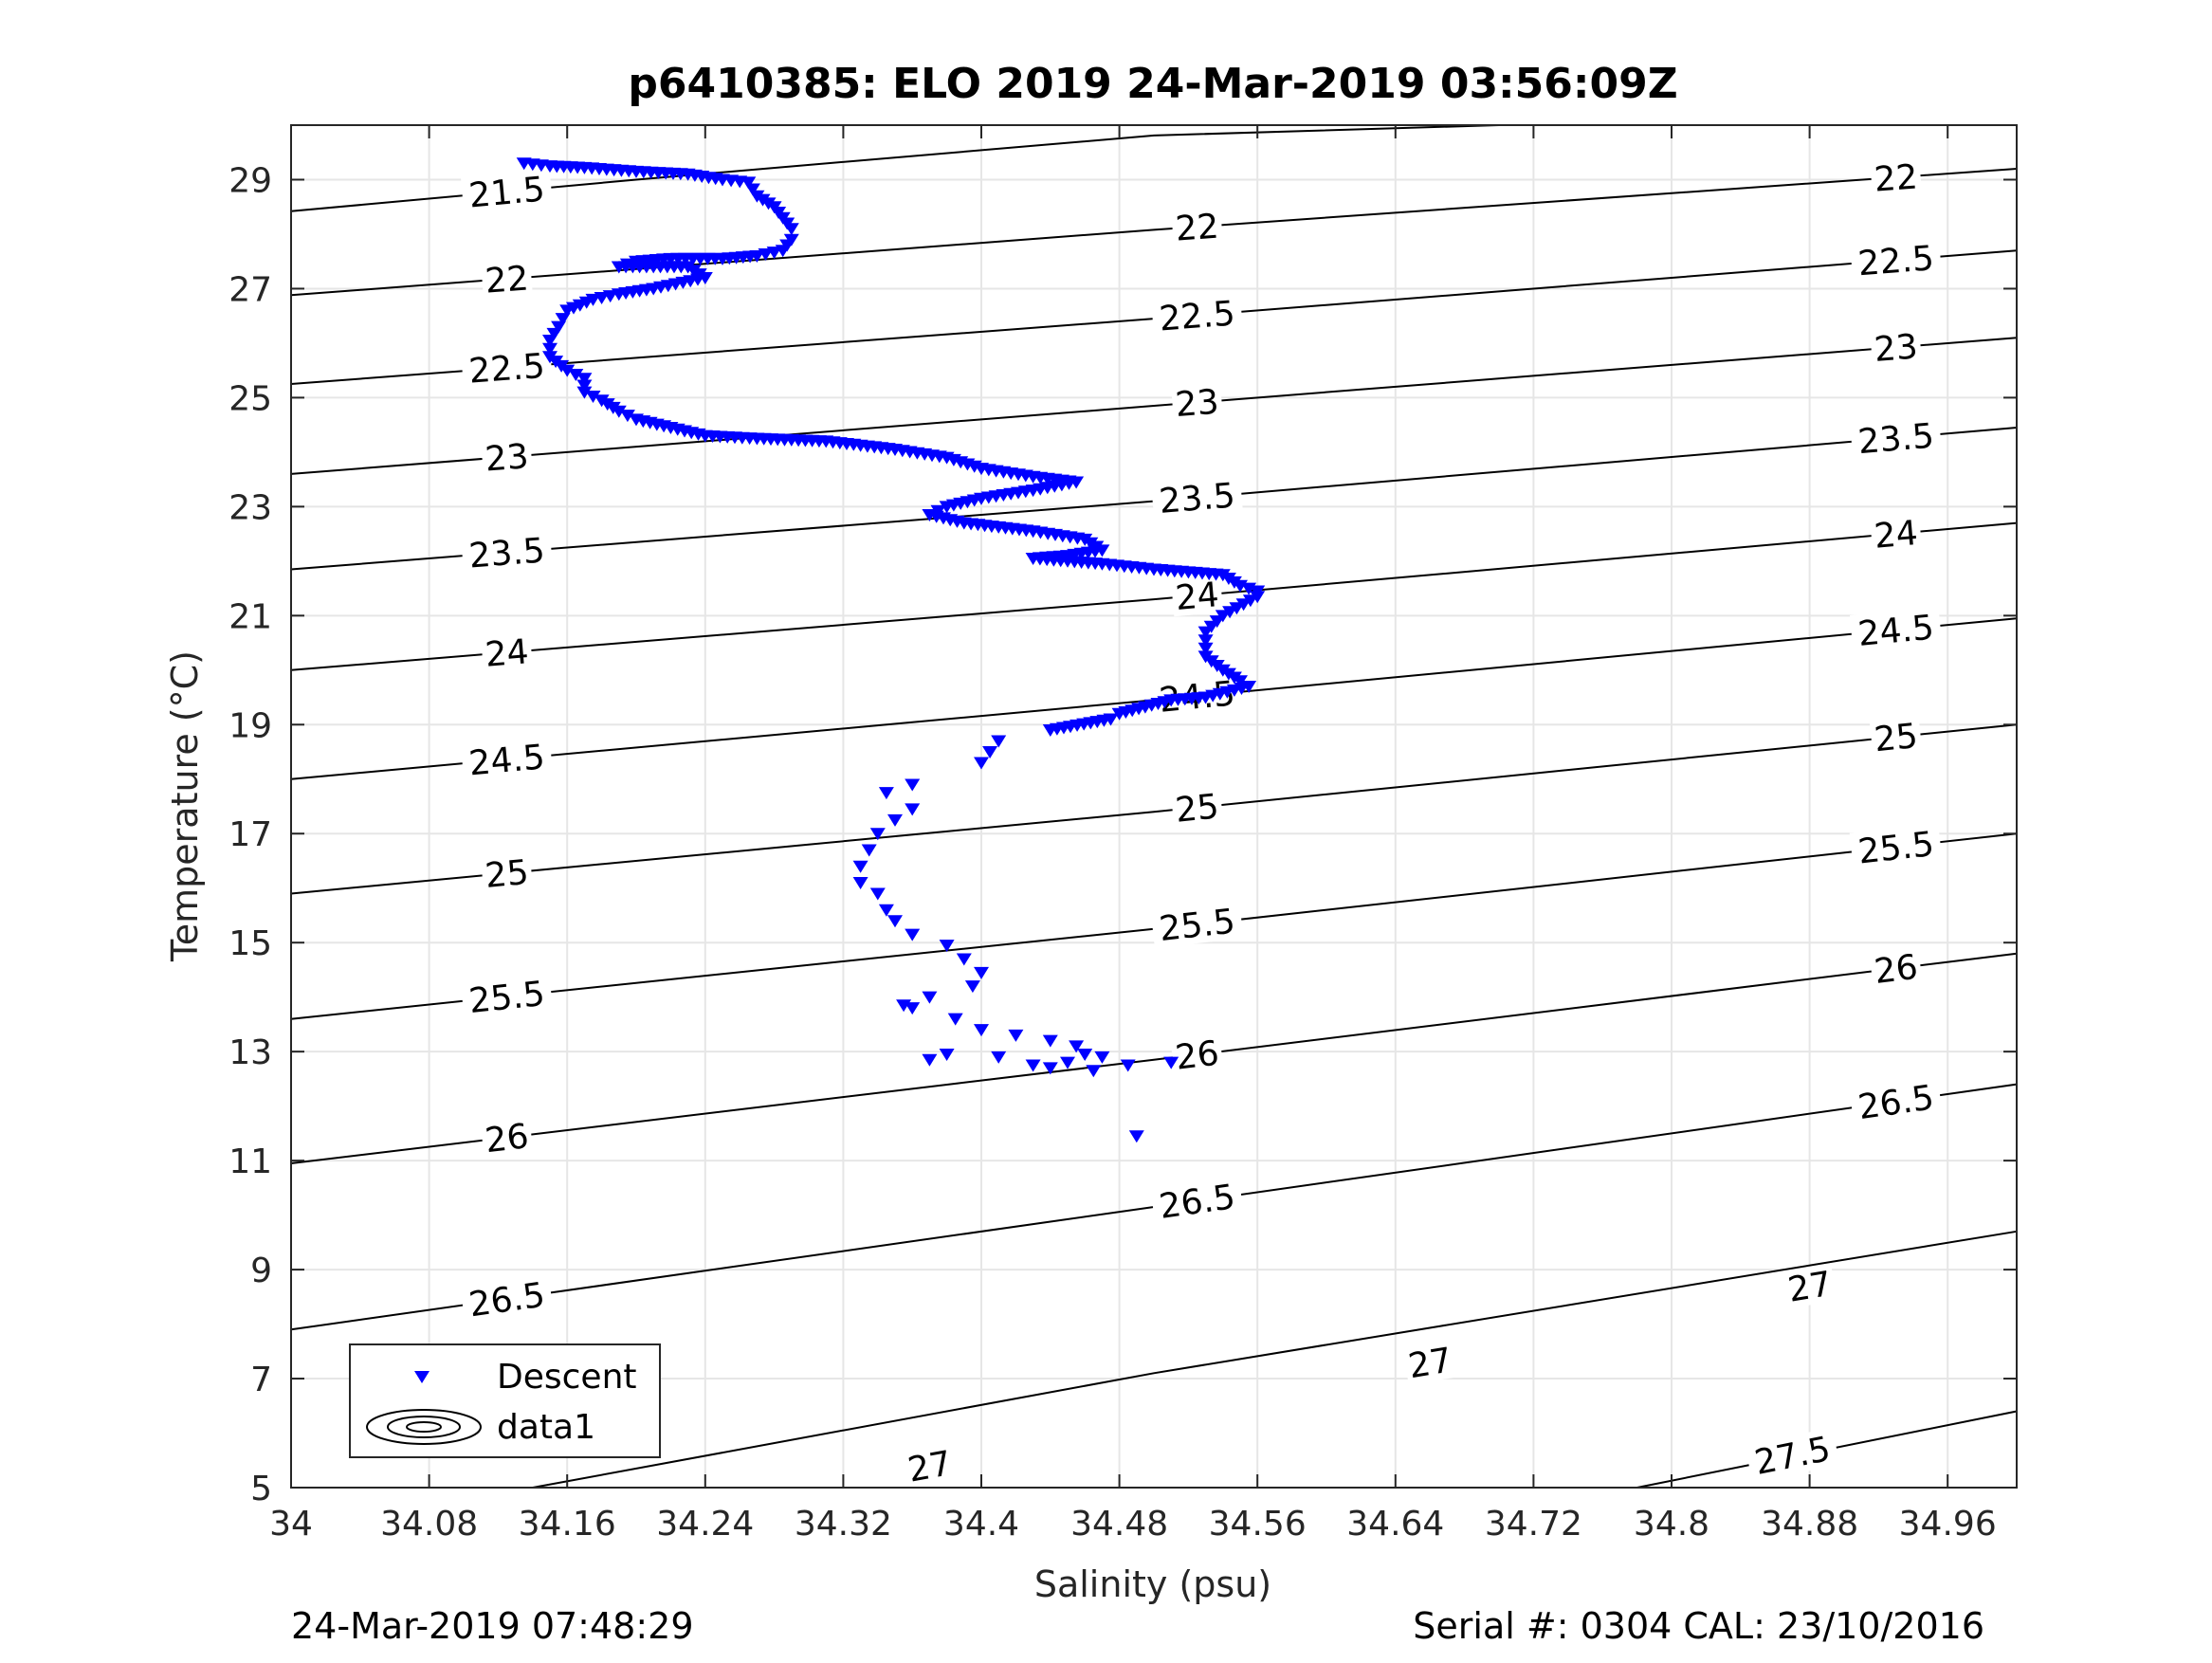  I want to click on legend-contour-icon, so click(424, 1427).